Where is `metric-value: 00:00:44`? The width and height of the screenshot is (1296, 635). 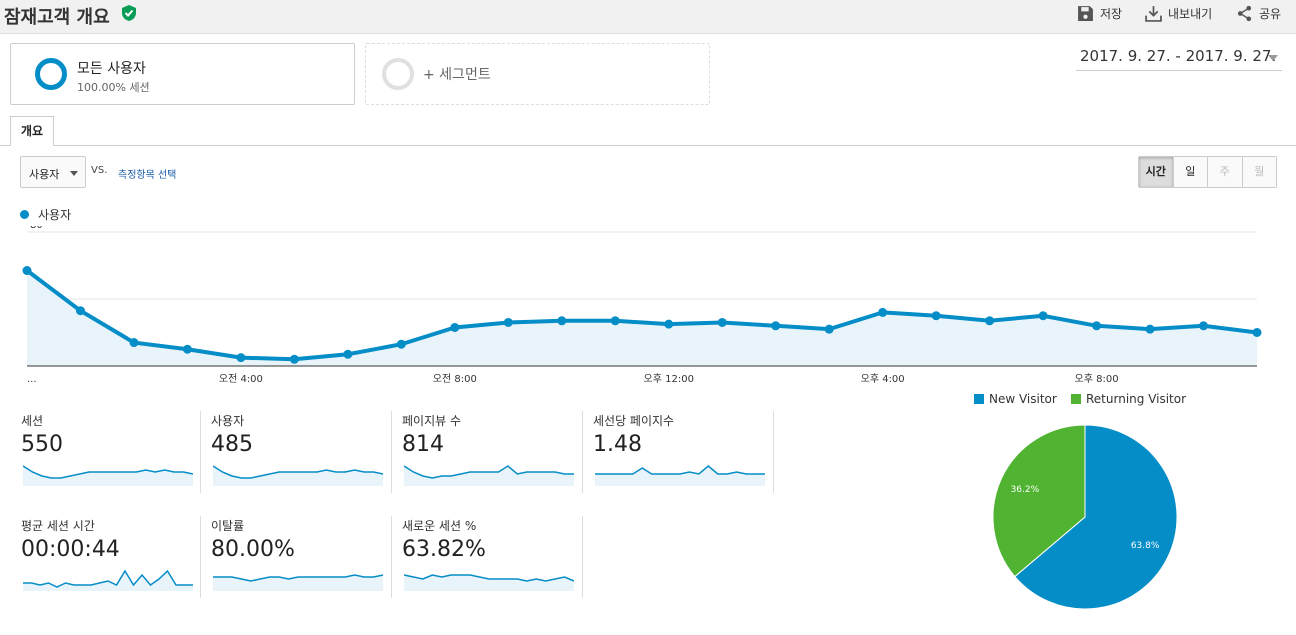
metric-value: 00:00:44 is located at coordinates (70, 549).